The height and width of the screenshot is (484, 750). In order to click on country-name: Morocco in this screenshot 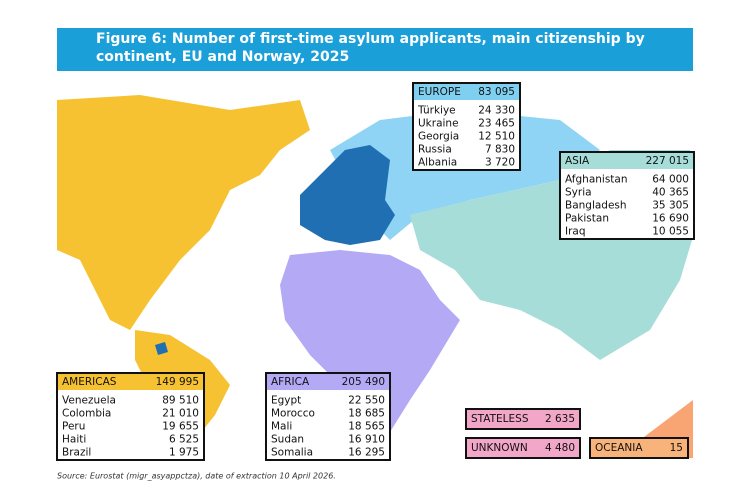, I will do `click(293, 414)`.